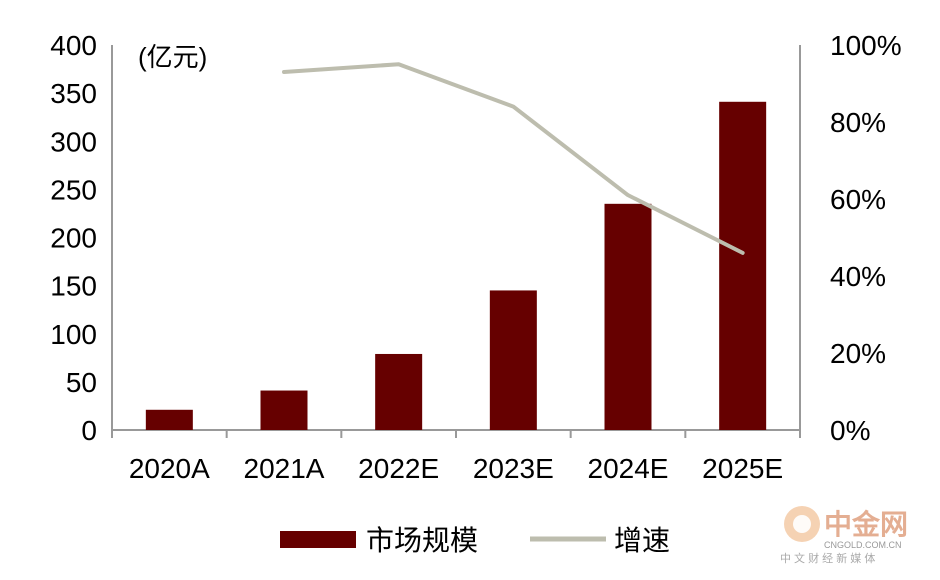 The image size is (940, 580). What do you see at coordinates (172, 57) in the screenshot?
I see `unit-label: (亿元)` at bounding box center [172, 57].